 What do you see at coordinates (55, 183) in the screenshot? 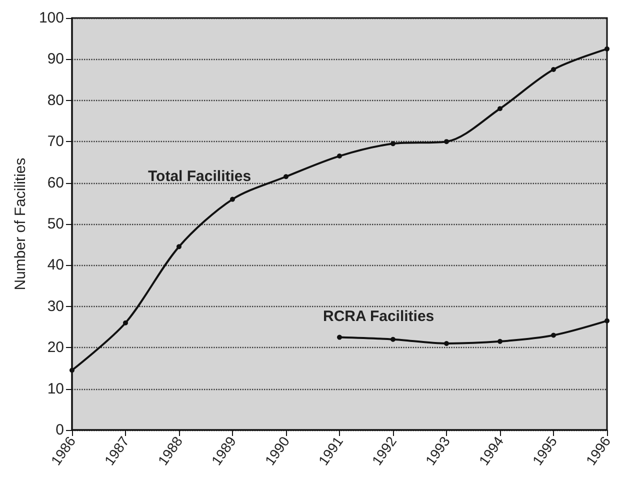
I see `y-tick-label: 60` at bounding box center [55, 183].